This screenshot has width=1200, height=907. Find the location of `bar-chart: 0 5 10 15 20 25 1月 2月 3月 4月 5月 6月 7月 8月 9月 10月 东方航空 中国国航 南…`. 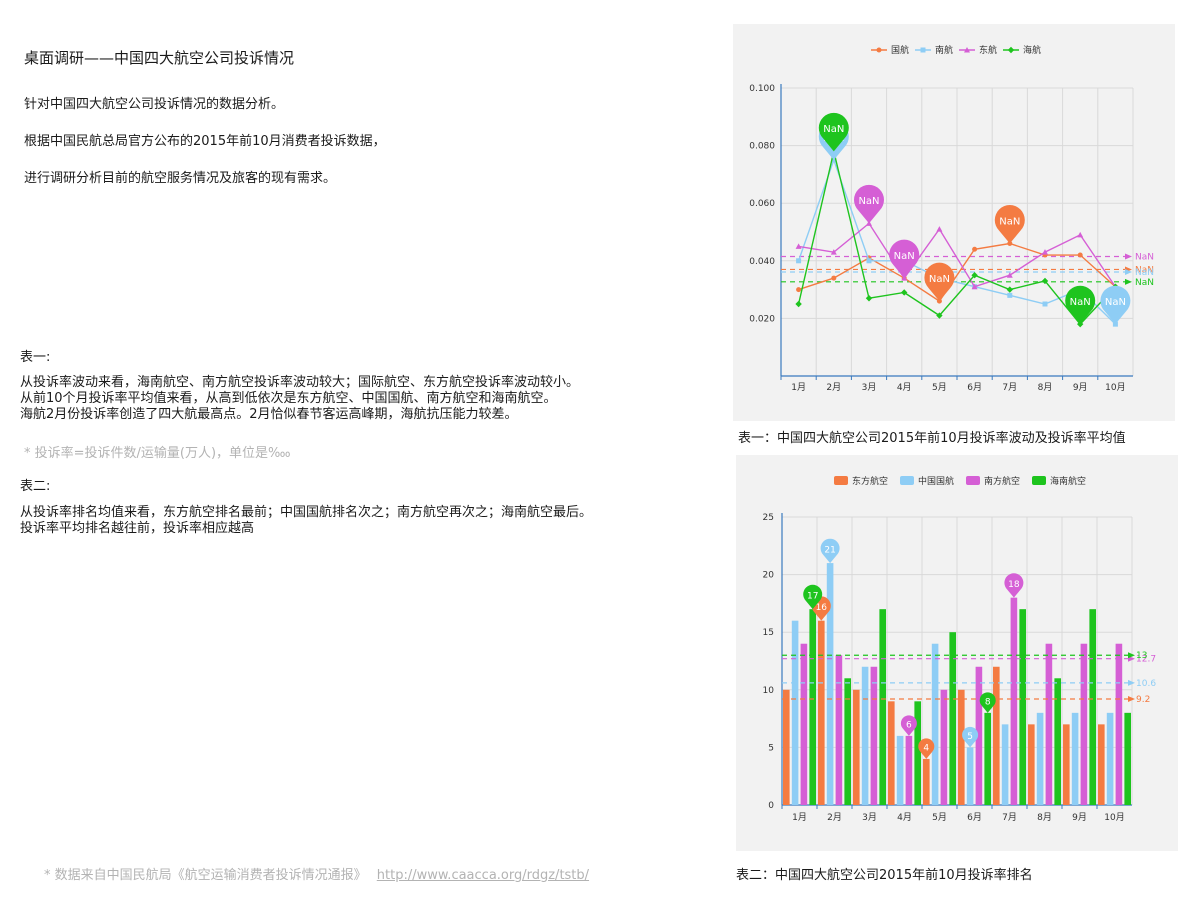

bar-chart: 0 5 10 15 20 25 1月 2月 3月 4月 5月 6月 7月 8月 9月 10月 东方航空 中国国航 南… is located at coordinates (960, 649).